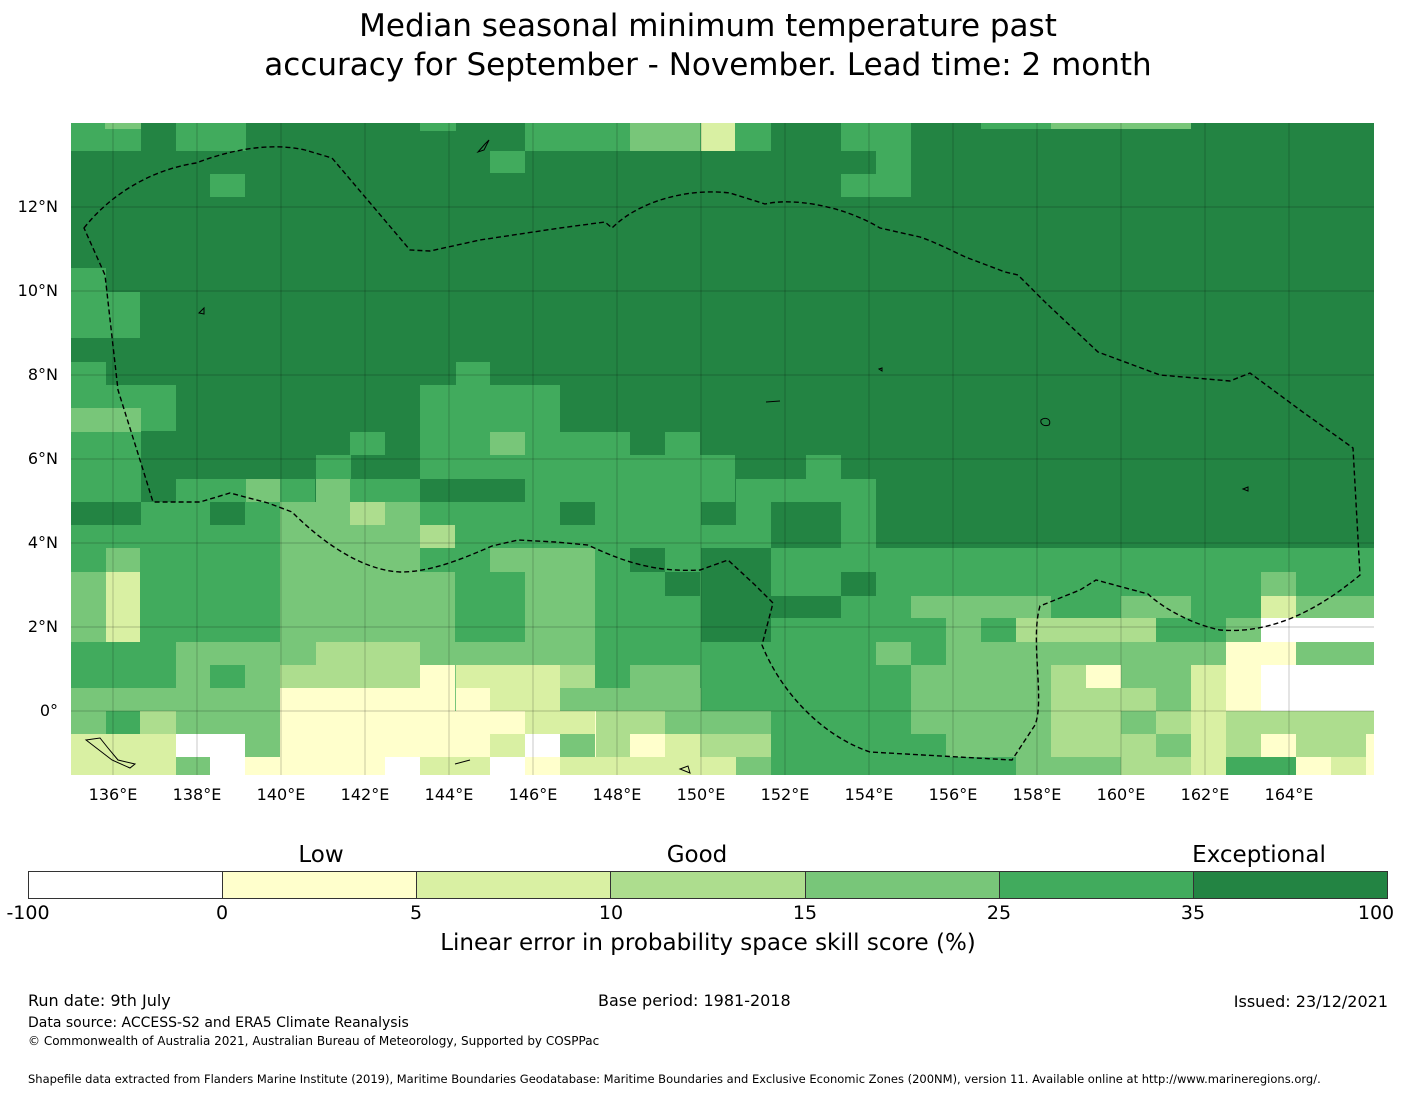 This screenshot has height=1095, width=1416. I want to click on lon-label: 156°E, so click(953, 794).